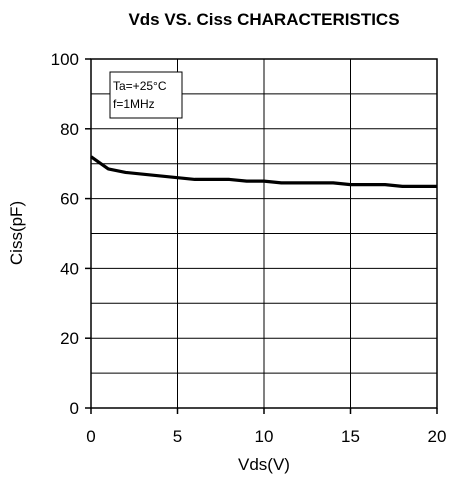  I want to click on x-tick-label: 15, so click(350, 436).